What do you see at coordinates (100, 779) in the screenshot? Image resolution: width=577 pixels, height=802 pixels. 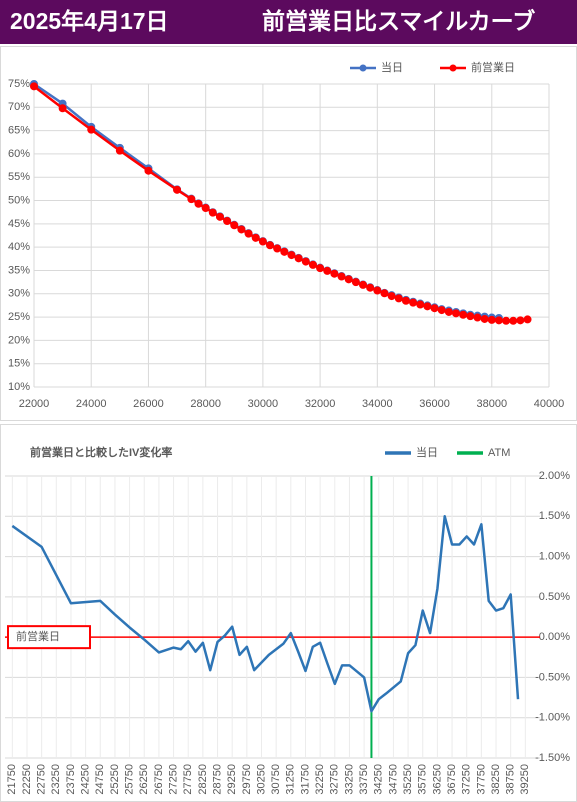 I see `x-tick-label: 24750` at bounding box center [100, 779].